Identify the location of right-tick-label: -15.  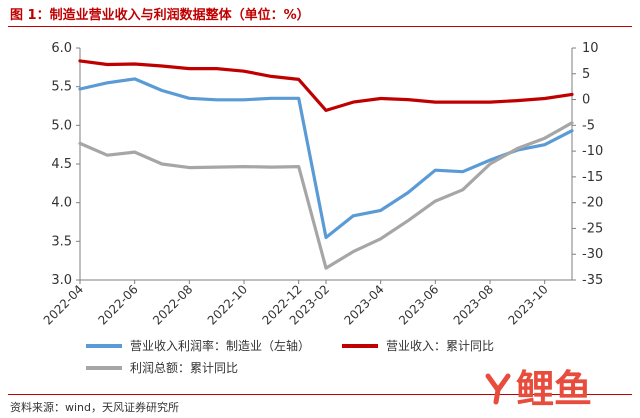
(592, 177).